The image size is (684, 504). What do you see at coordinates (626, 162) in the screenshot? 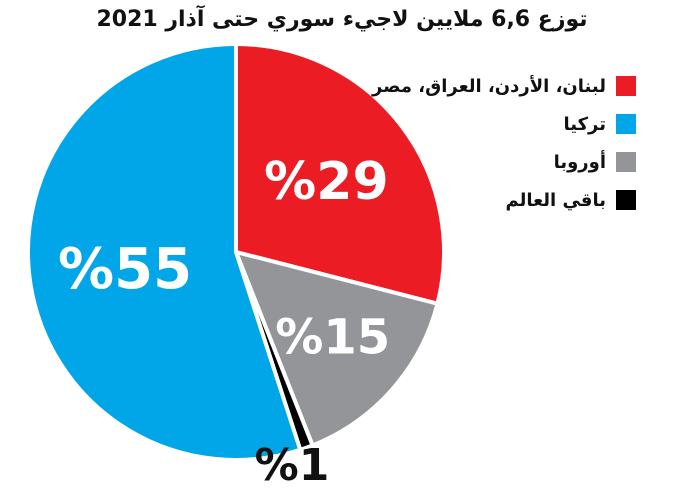
I see `legend-swatch-europe` at bounding box center [626, 162].